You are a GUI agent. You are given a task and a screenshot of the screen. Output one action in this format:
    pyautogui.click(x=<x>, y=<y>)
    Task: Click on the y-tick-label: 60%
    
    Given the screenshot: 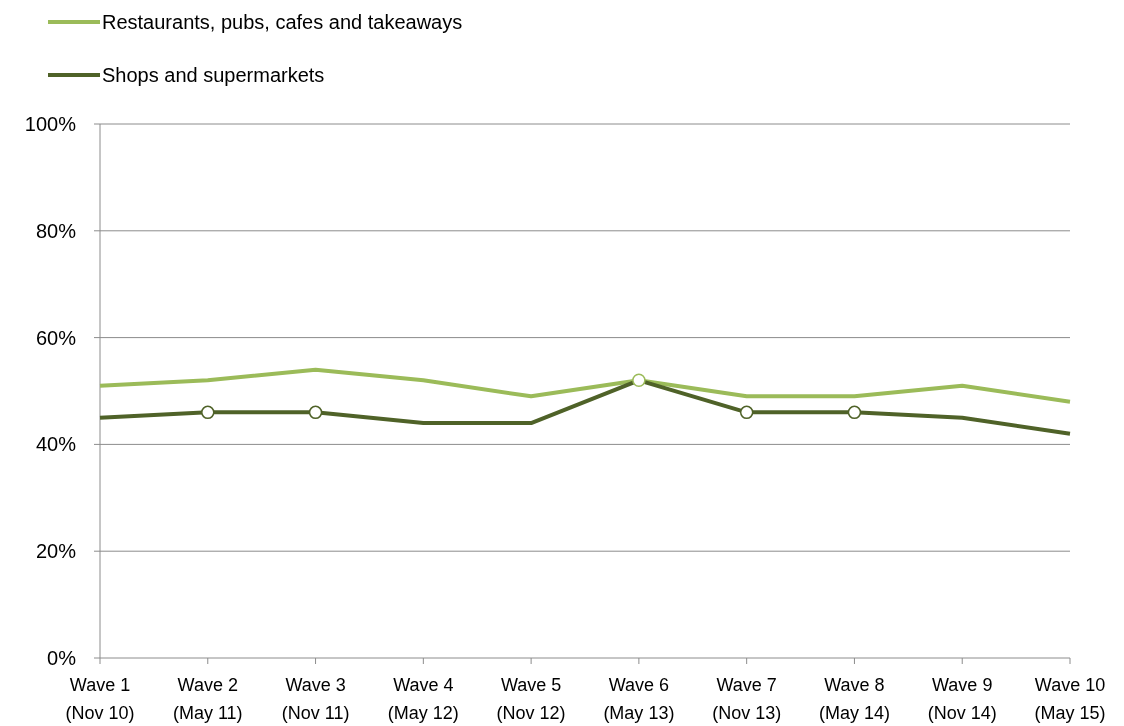 What is the action you would take?
    pyautogui.click(x=56, y=337)
    